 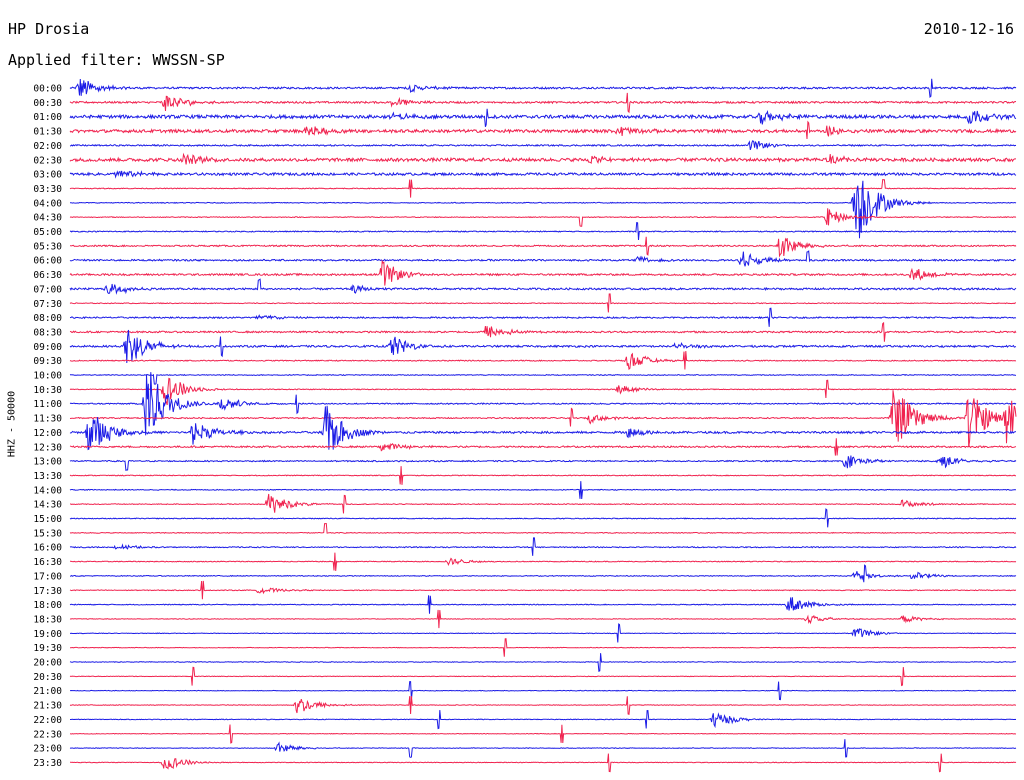 I want to click on row-time-label: 21:00, so click(x=47, y=691).